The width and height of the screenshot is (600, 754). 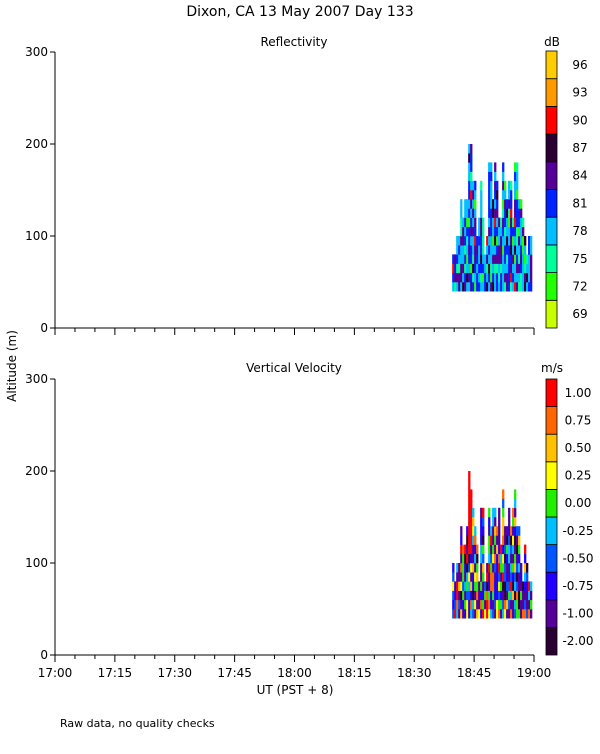 What do you see at coordinates (36, 379) in the screenshot?
I see `y-tick-label: 300` at bounding box center [36, 379].